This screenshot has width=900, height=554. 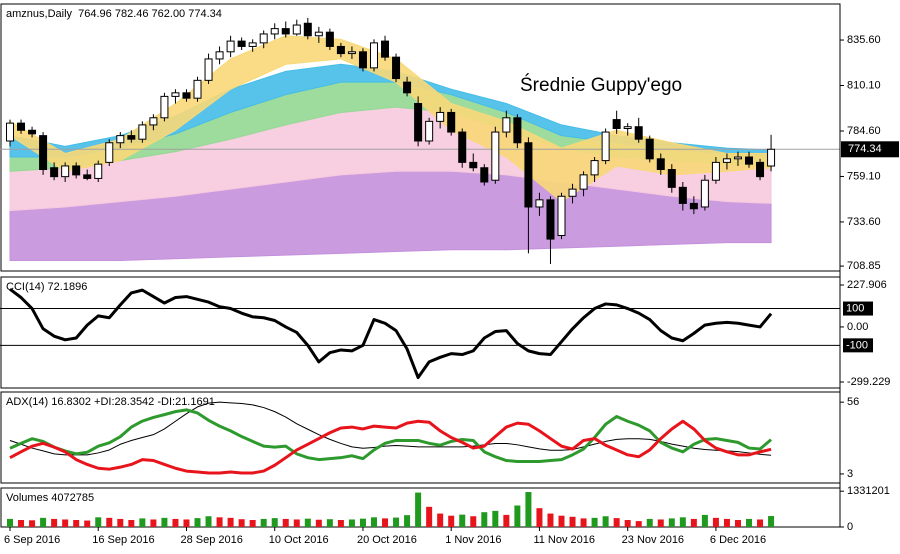 I want to click on y-tick-label: 835.60, so click(x=864, y=40).